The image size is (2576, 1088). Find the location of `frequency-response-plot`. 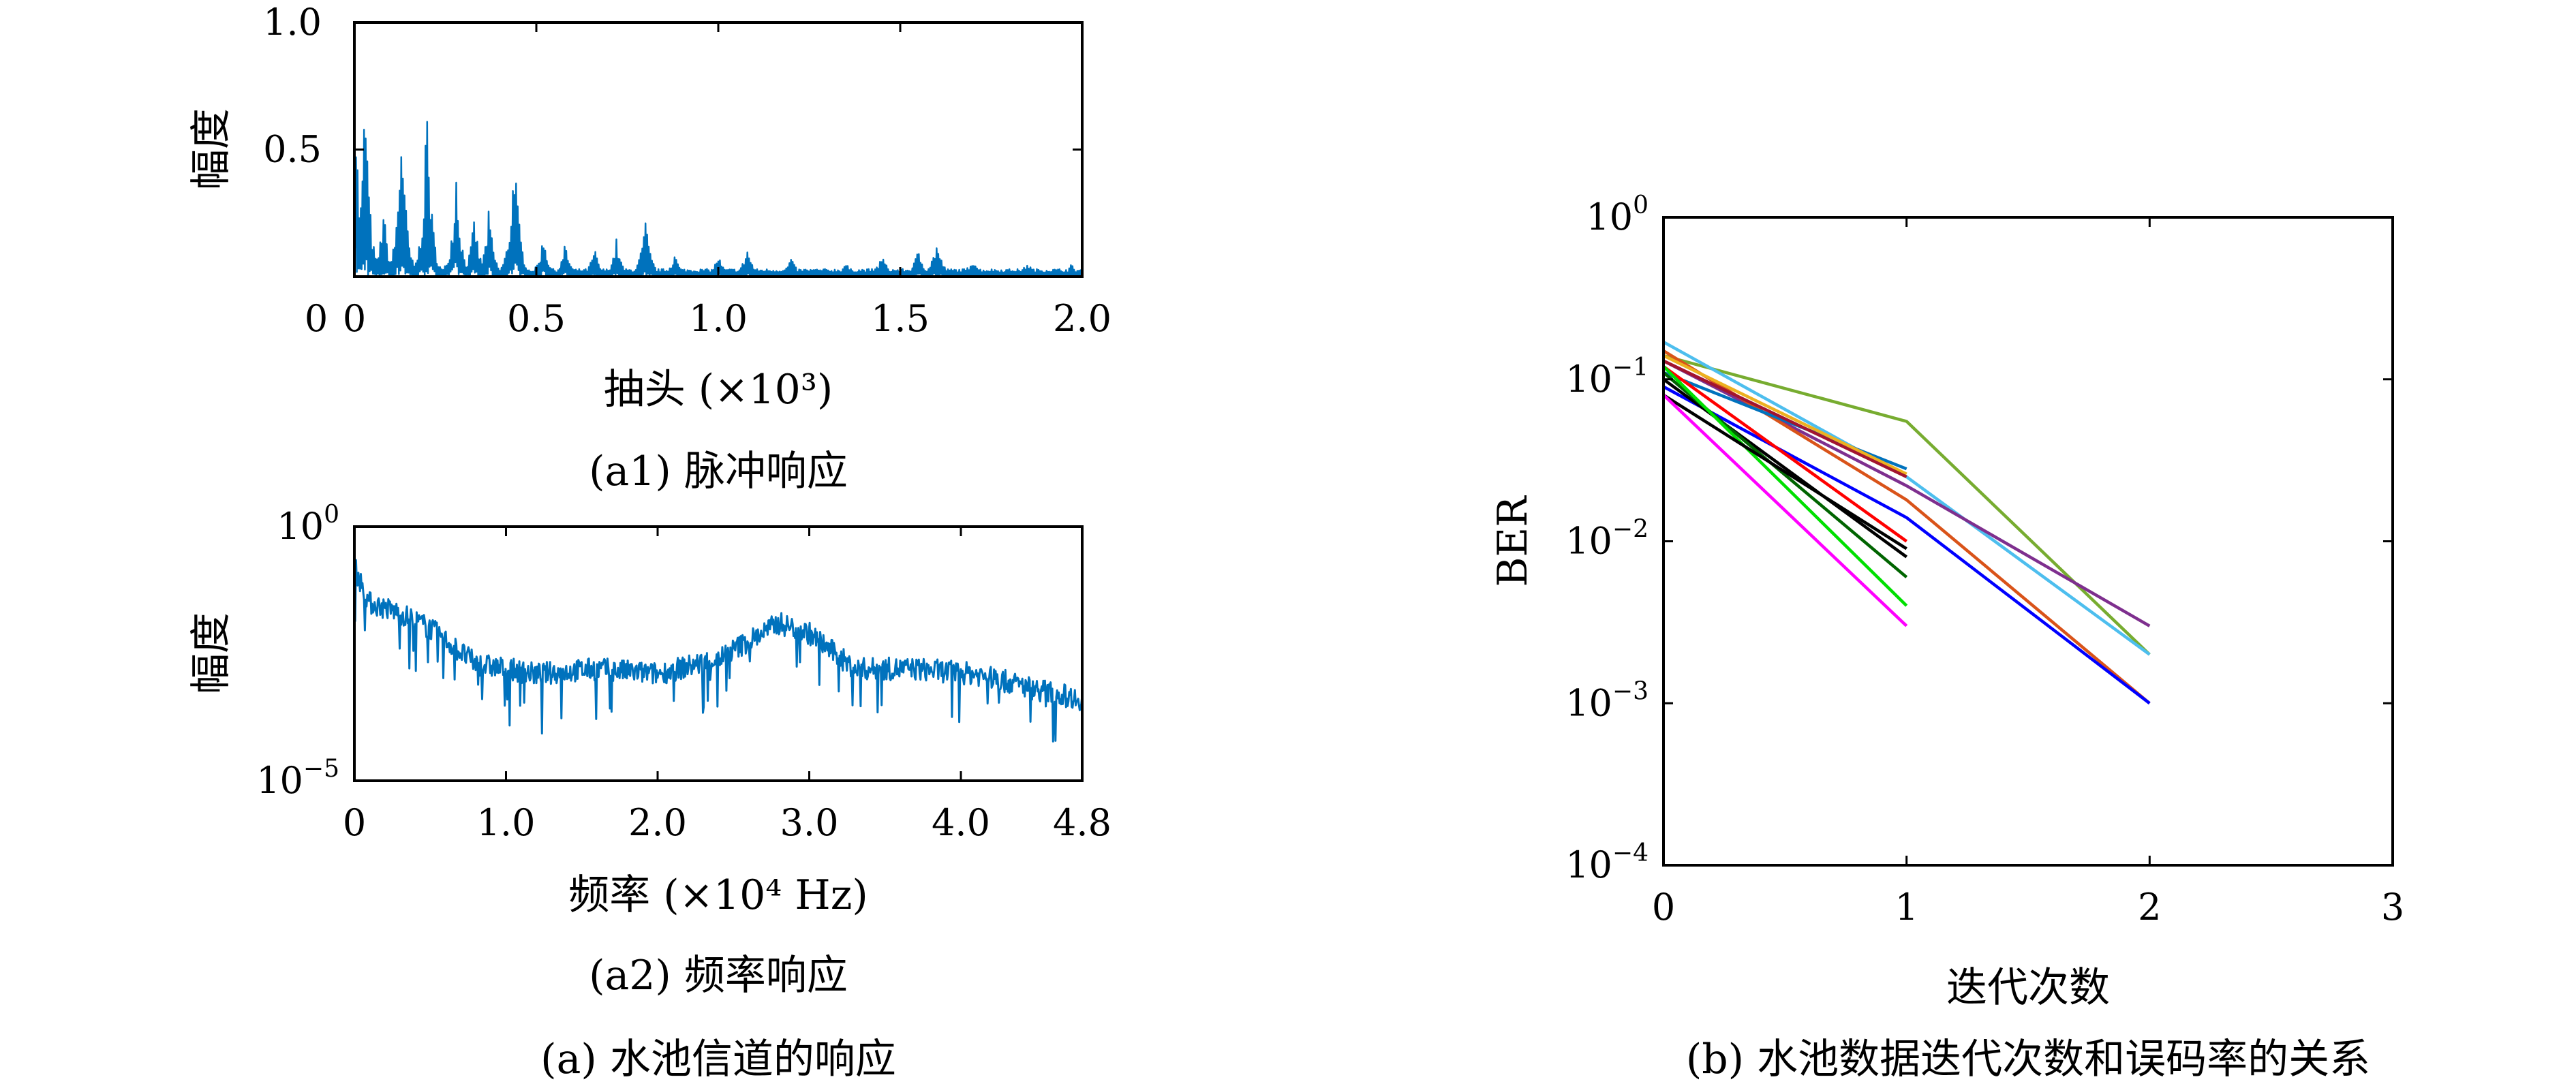

frequency-response-plot is located at coordinates (718, 651).